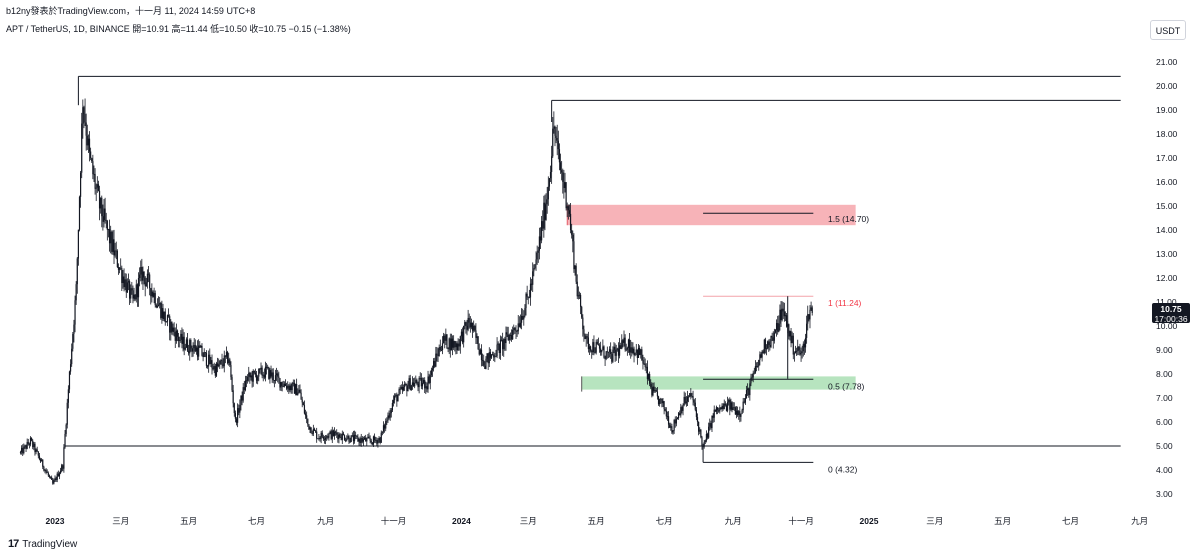 Image resolution: width=1200 pixels, height=555 pixels. Describe the element at coordinates (528, 521) in the screenshot. I see `x-tick-label: 三月` at that location.